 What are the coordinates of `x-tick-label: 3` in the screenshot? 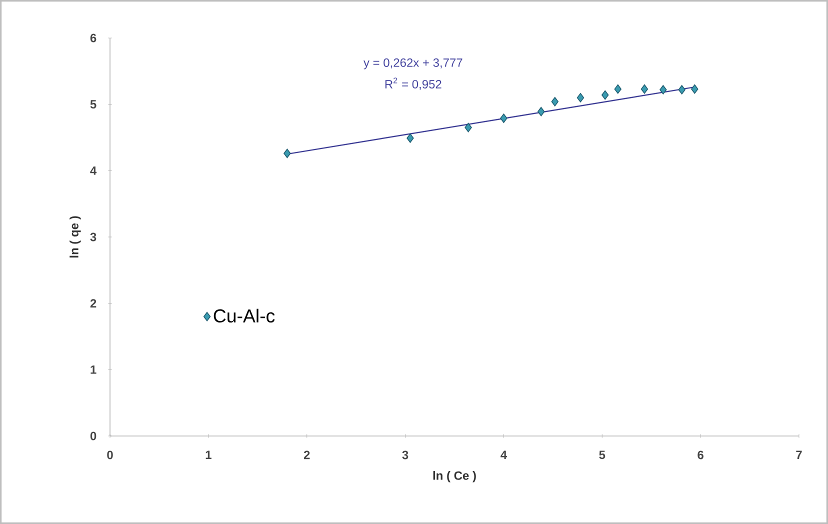 It's located at (405, 455).